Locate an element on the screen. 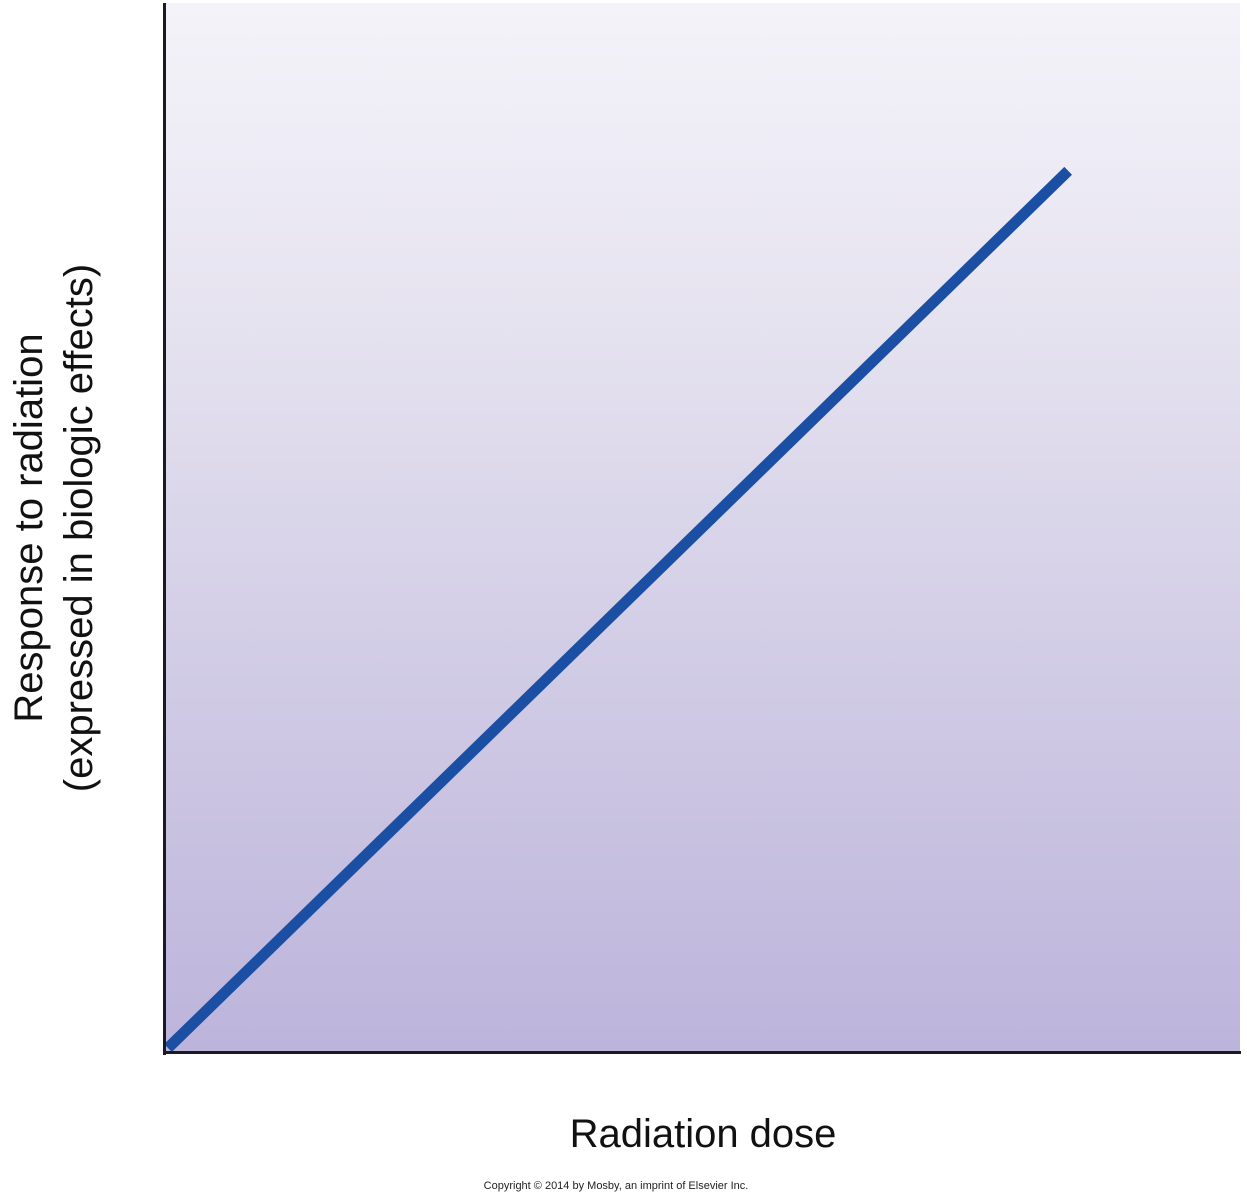  x-axis is located at coordinates (702, 1052).